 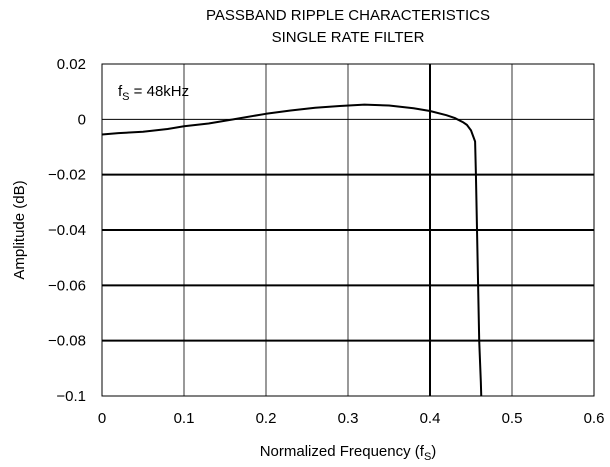 What do you see at coordinates (427, 457) in the screenshot?
I see `x-axis-label-sub: S` at bounding box center [427, 457].